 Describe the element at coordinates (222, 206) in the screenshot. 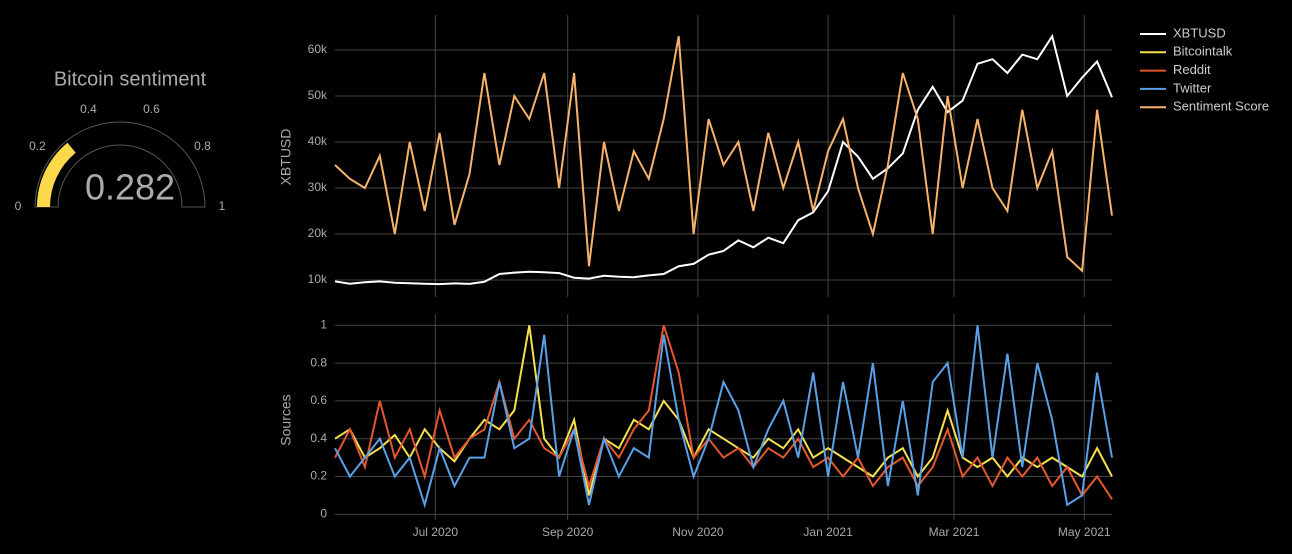

I see `gauge-tick-label: 1` at that location.